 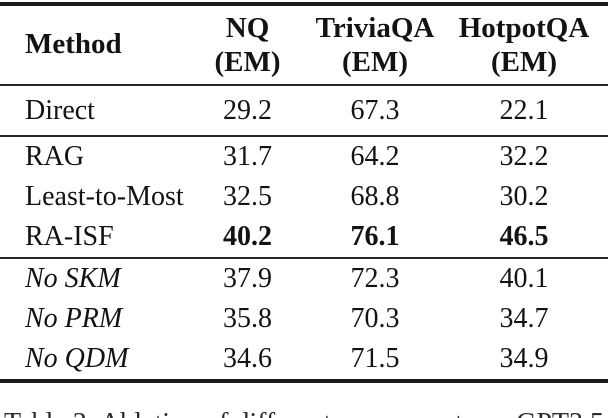 I want to click on nq-value: 34.6, so click(x=247, y=358).